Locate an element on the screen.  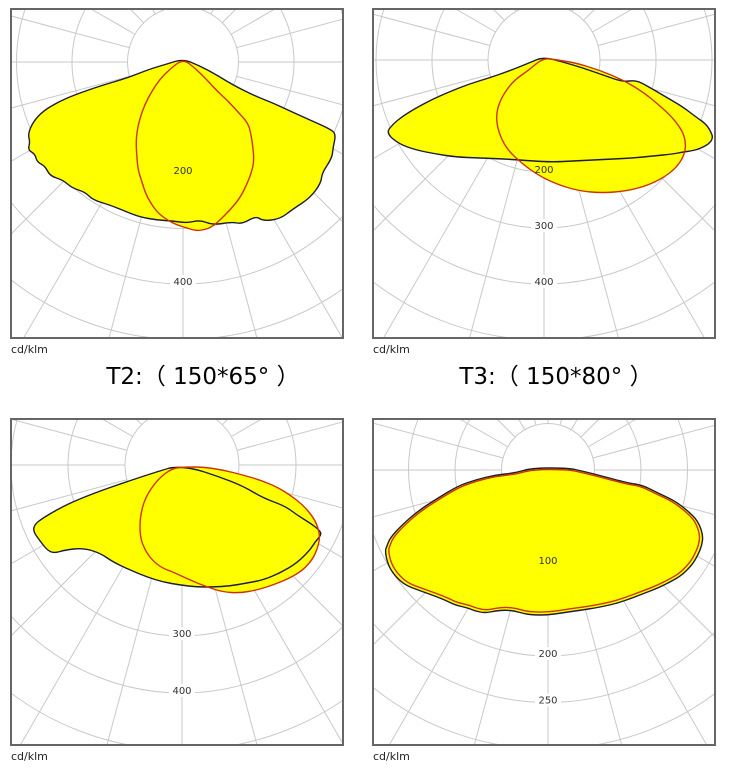
ring-label: 100 is located at coordinates (547, 561).